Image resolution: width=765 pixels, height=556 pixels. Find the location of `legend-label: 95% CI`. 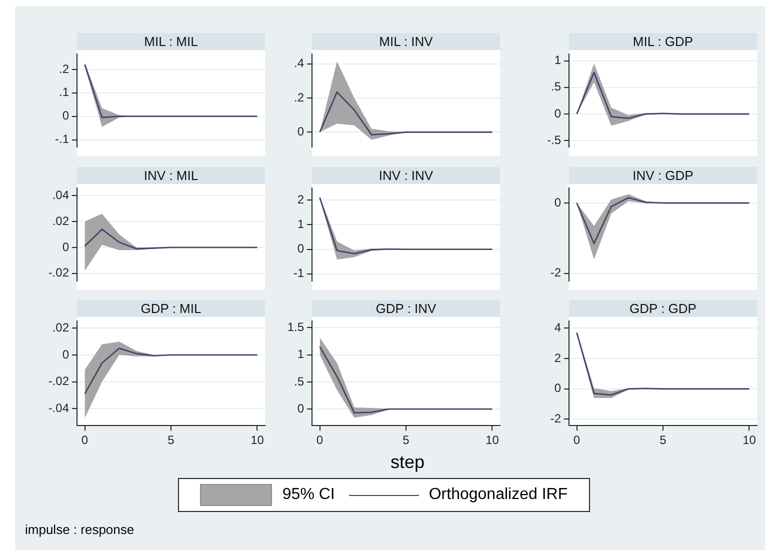

legend-label: 95% CI is located at coordinates (308, 495).